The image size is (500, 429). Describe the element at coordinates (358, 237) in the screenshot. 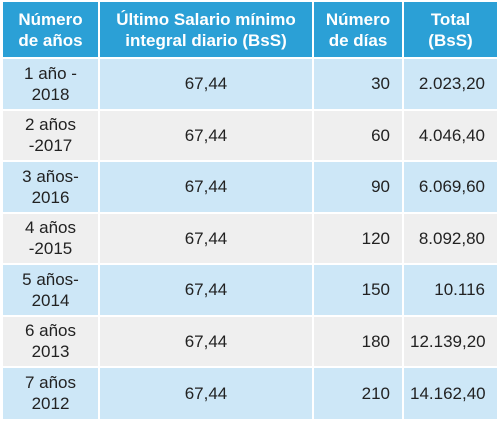

I see `cell-days: 120` at that location.